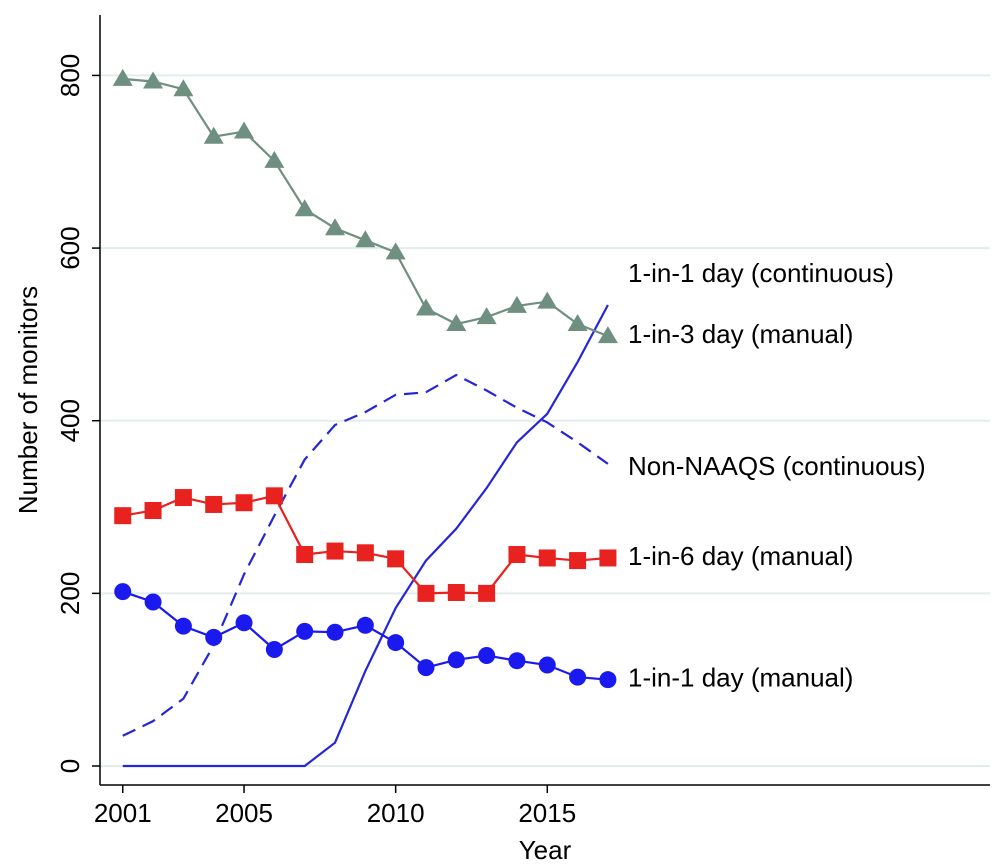 The image size is (1003, 868). Describe the element at coordinates (761, 273) in the screenshot. I see `series-label: 1-in-1 day (continuous)` at that location.